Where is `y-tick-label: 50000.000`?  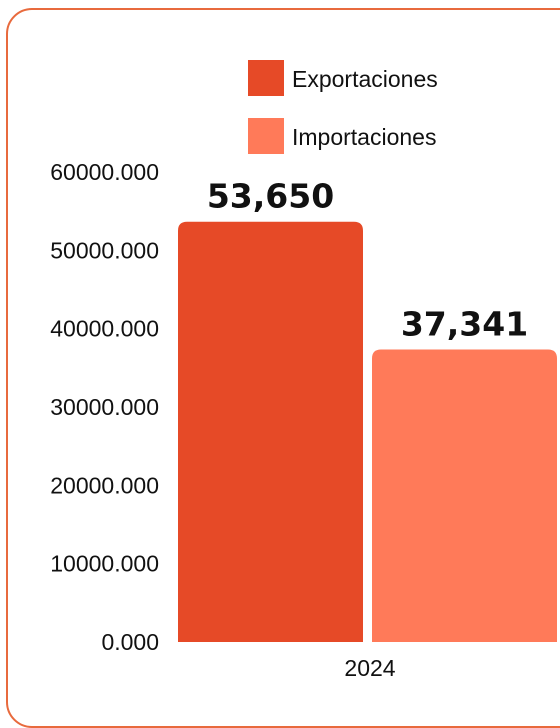 y-tick-label: 50000.000 is located at coordinates (104, 250).